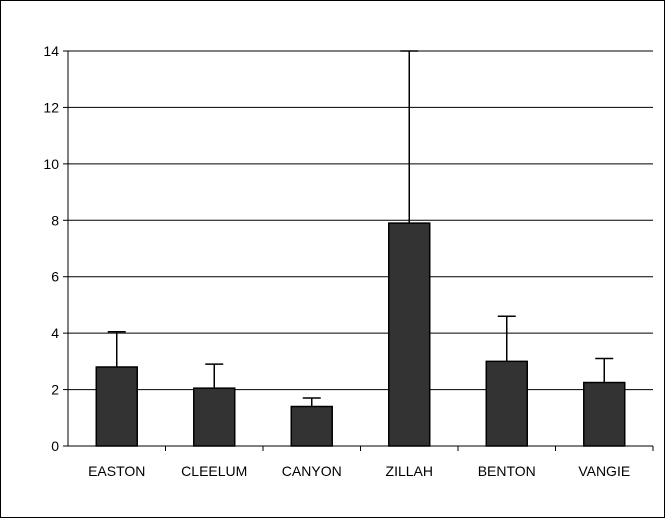 The width and height of the screenshot is (665, 519). Describe the element at coordinates (51, 51) in the screenshot. I see `y-tick-label: 14` at that location.